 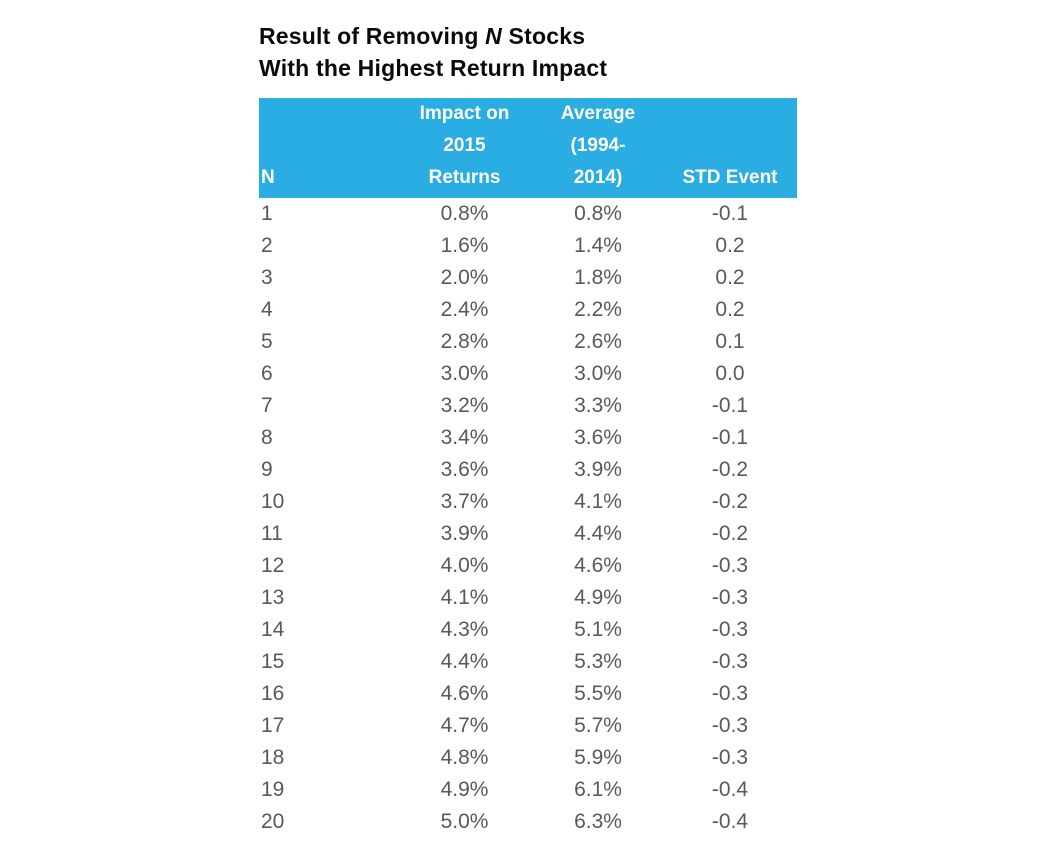 I want to click on table-cell: 14, so click(x=273, y=629).